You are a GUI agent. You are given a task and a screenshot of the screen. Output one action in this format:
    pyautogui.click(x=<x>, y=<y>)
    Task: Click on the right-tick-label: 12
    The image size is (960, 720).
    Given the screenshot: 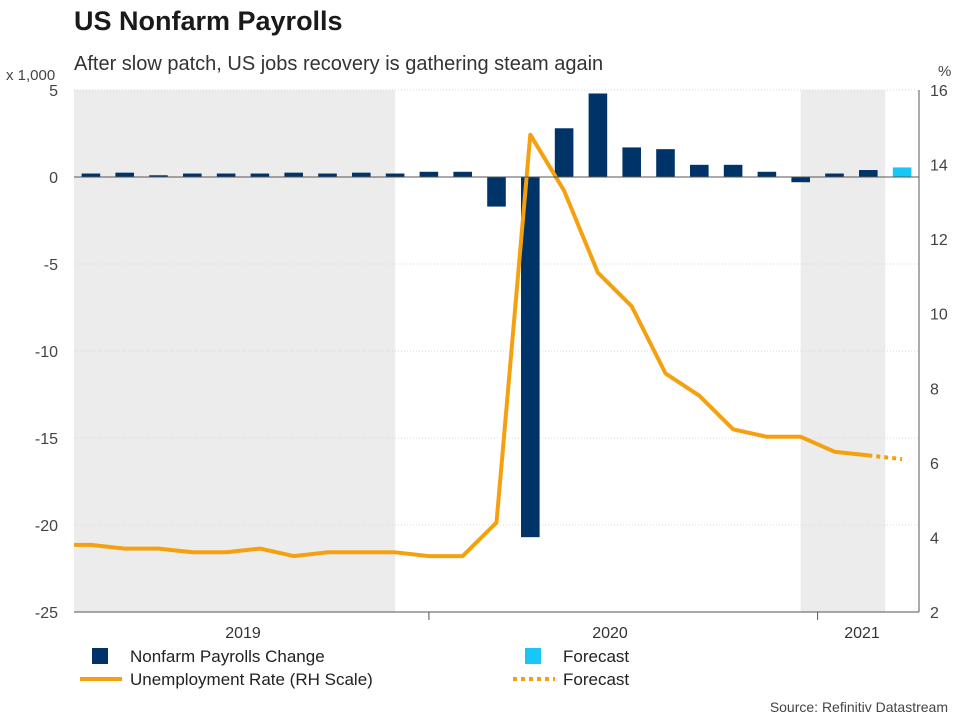 What is the action you would take?
    pyautogui.click(x=939, y=240)
    